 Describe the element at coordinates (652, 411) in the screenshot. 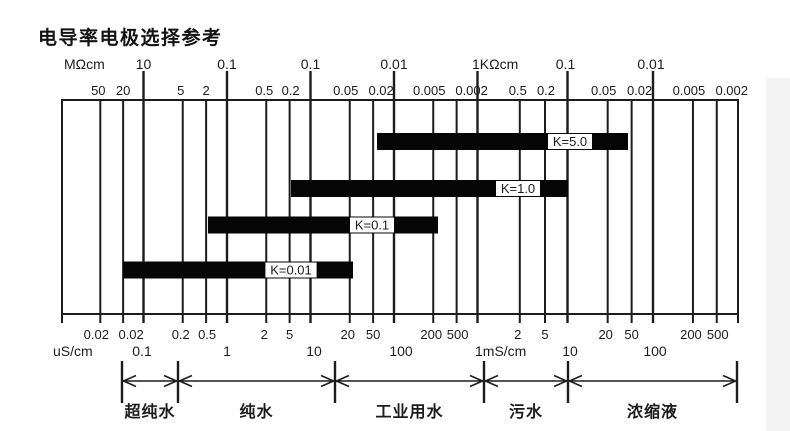

I see `water-range-label: 浓缩液` at that location.